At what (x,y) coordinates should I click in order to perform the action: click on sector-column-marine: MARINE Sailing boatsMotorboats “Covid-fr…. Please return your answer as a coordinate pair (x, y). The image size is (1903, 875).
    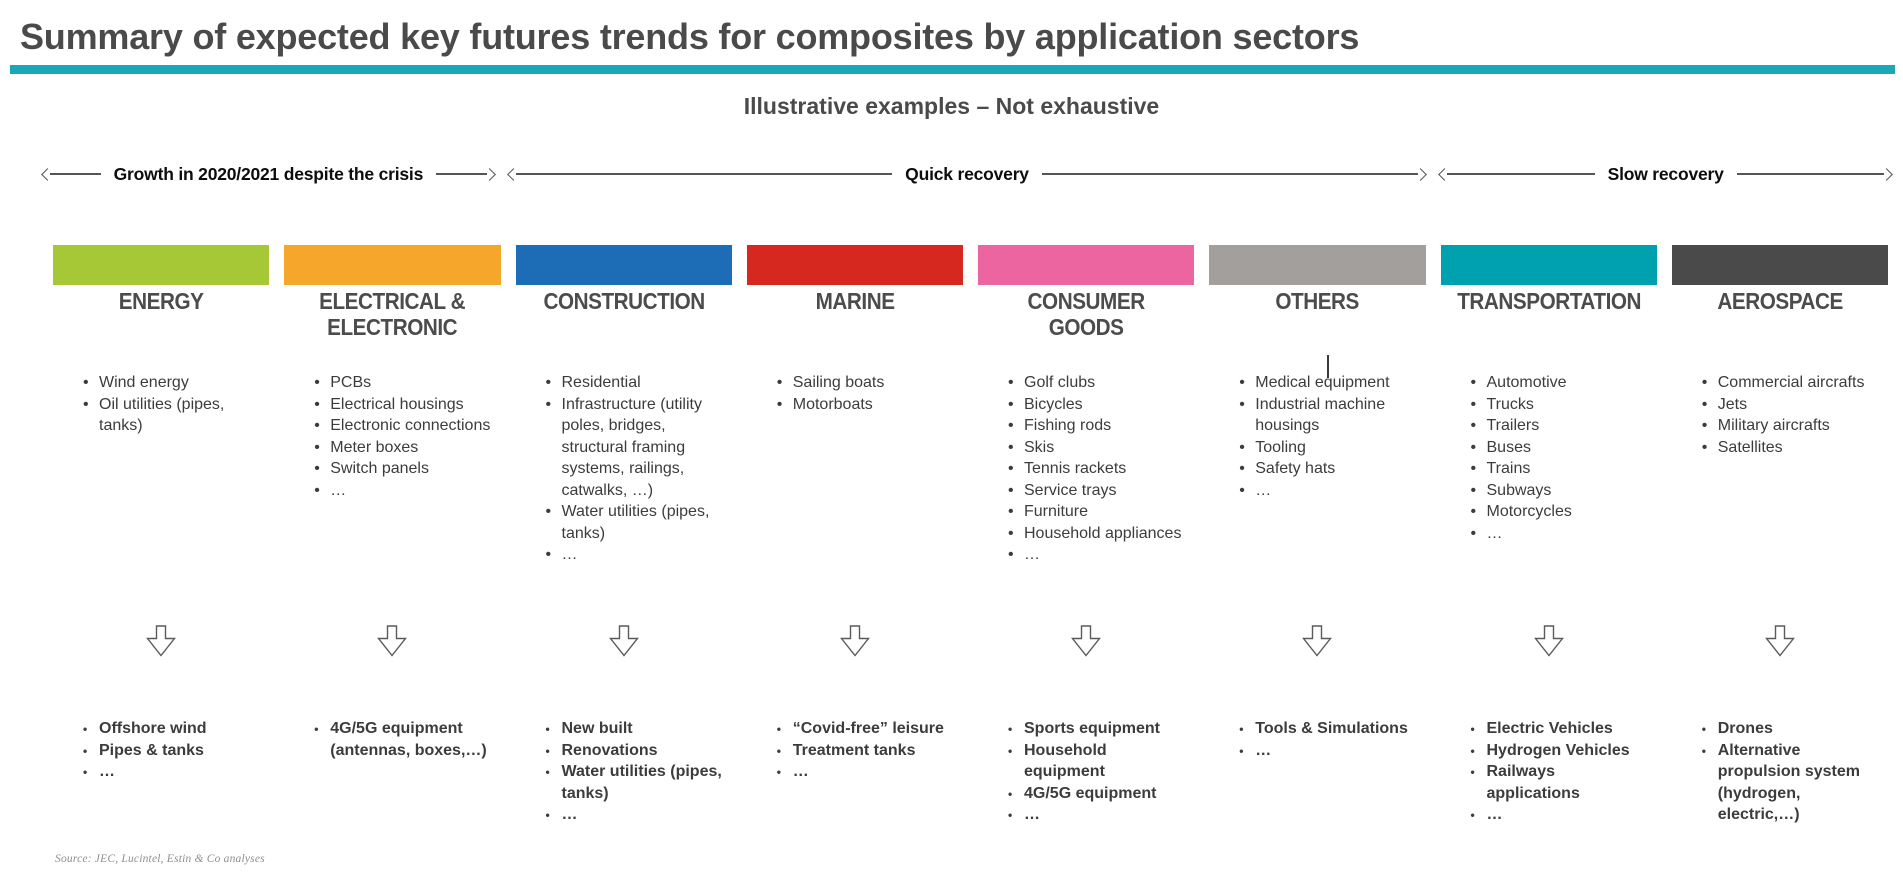
    Looking at the image, I should click on (854, 535).